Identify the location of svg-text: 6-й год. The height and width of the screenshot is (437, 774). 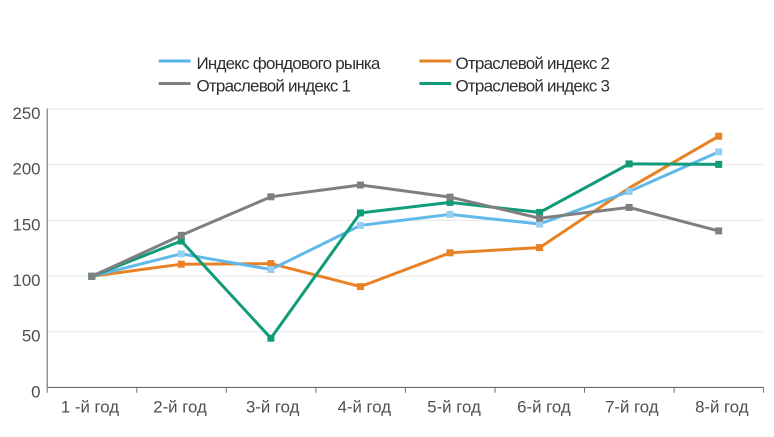
(544, 407).